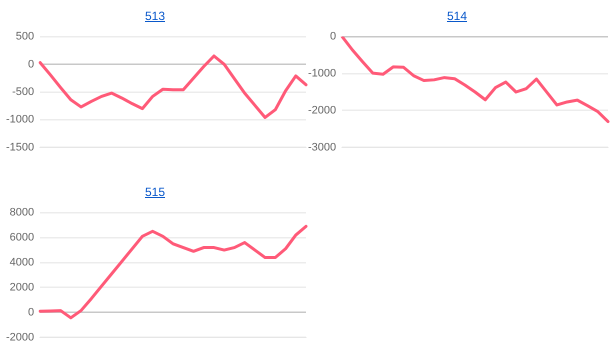  I want to click on chart-title: 515, so click(155, 192).